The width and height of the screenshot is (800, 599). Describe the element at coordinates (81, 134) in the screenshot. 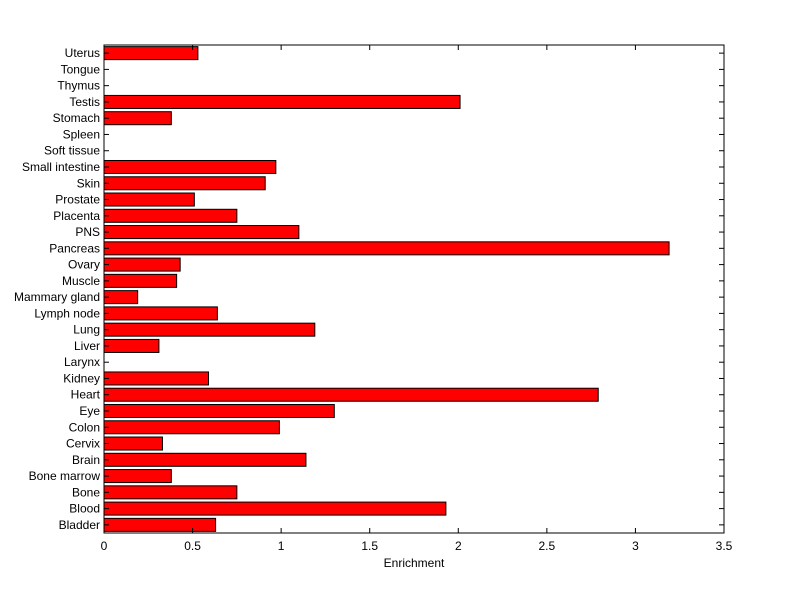

I see `y-tick-label: Spleen` at that location.